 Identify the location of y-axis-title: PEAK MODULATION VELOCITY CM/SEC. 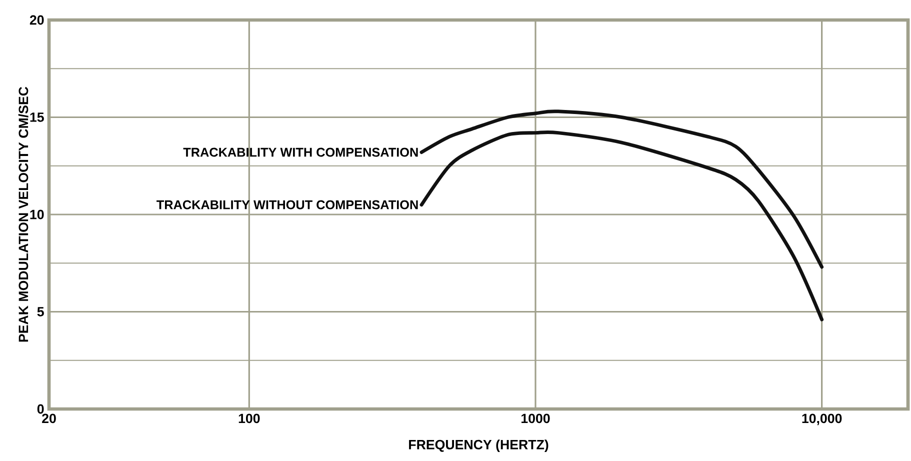
(23, 214).